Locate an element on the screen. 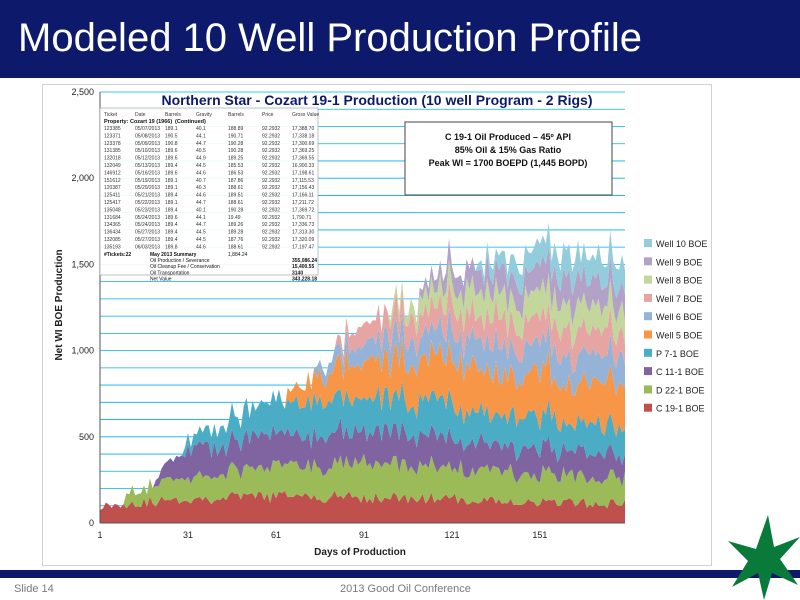 The image size is (800, 600). series-area-p-7-1-boe is located at coordinates (362, 446).